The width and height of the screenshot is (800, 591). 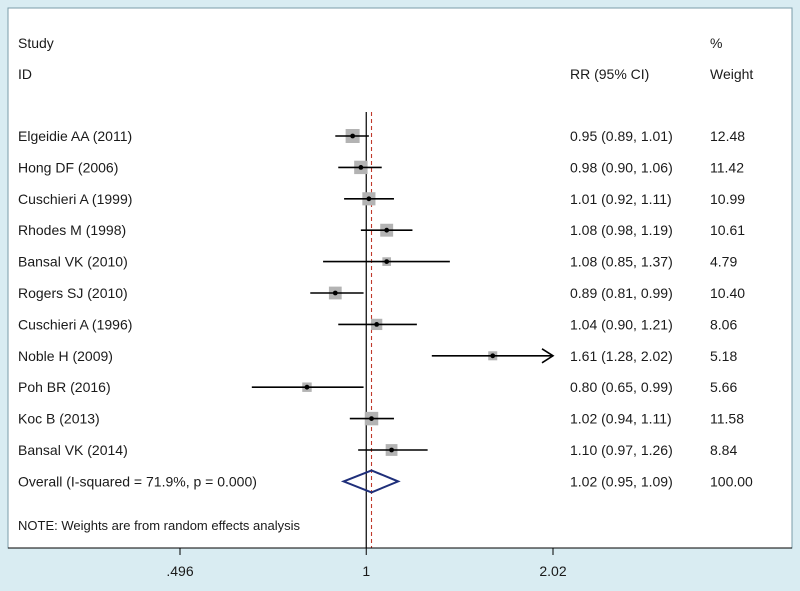 I want to click on rr-ci-value: 1.61 (1.28, 2.02), so click(x=621, y=356).